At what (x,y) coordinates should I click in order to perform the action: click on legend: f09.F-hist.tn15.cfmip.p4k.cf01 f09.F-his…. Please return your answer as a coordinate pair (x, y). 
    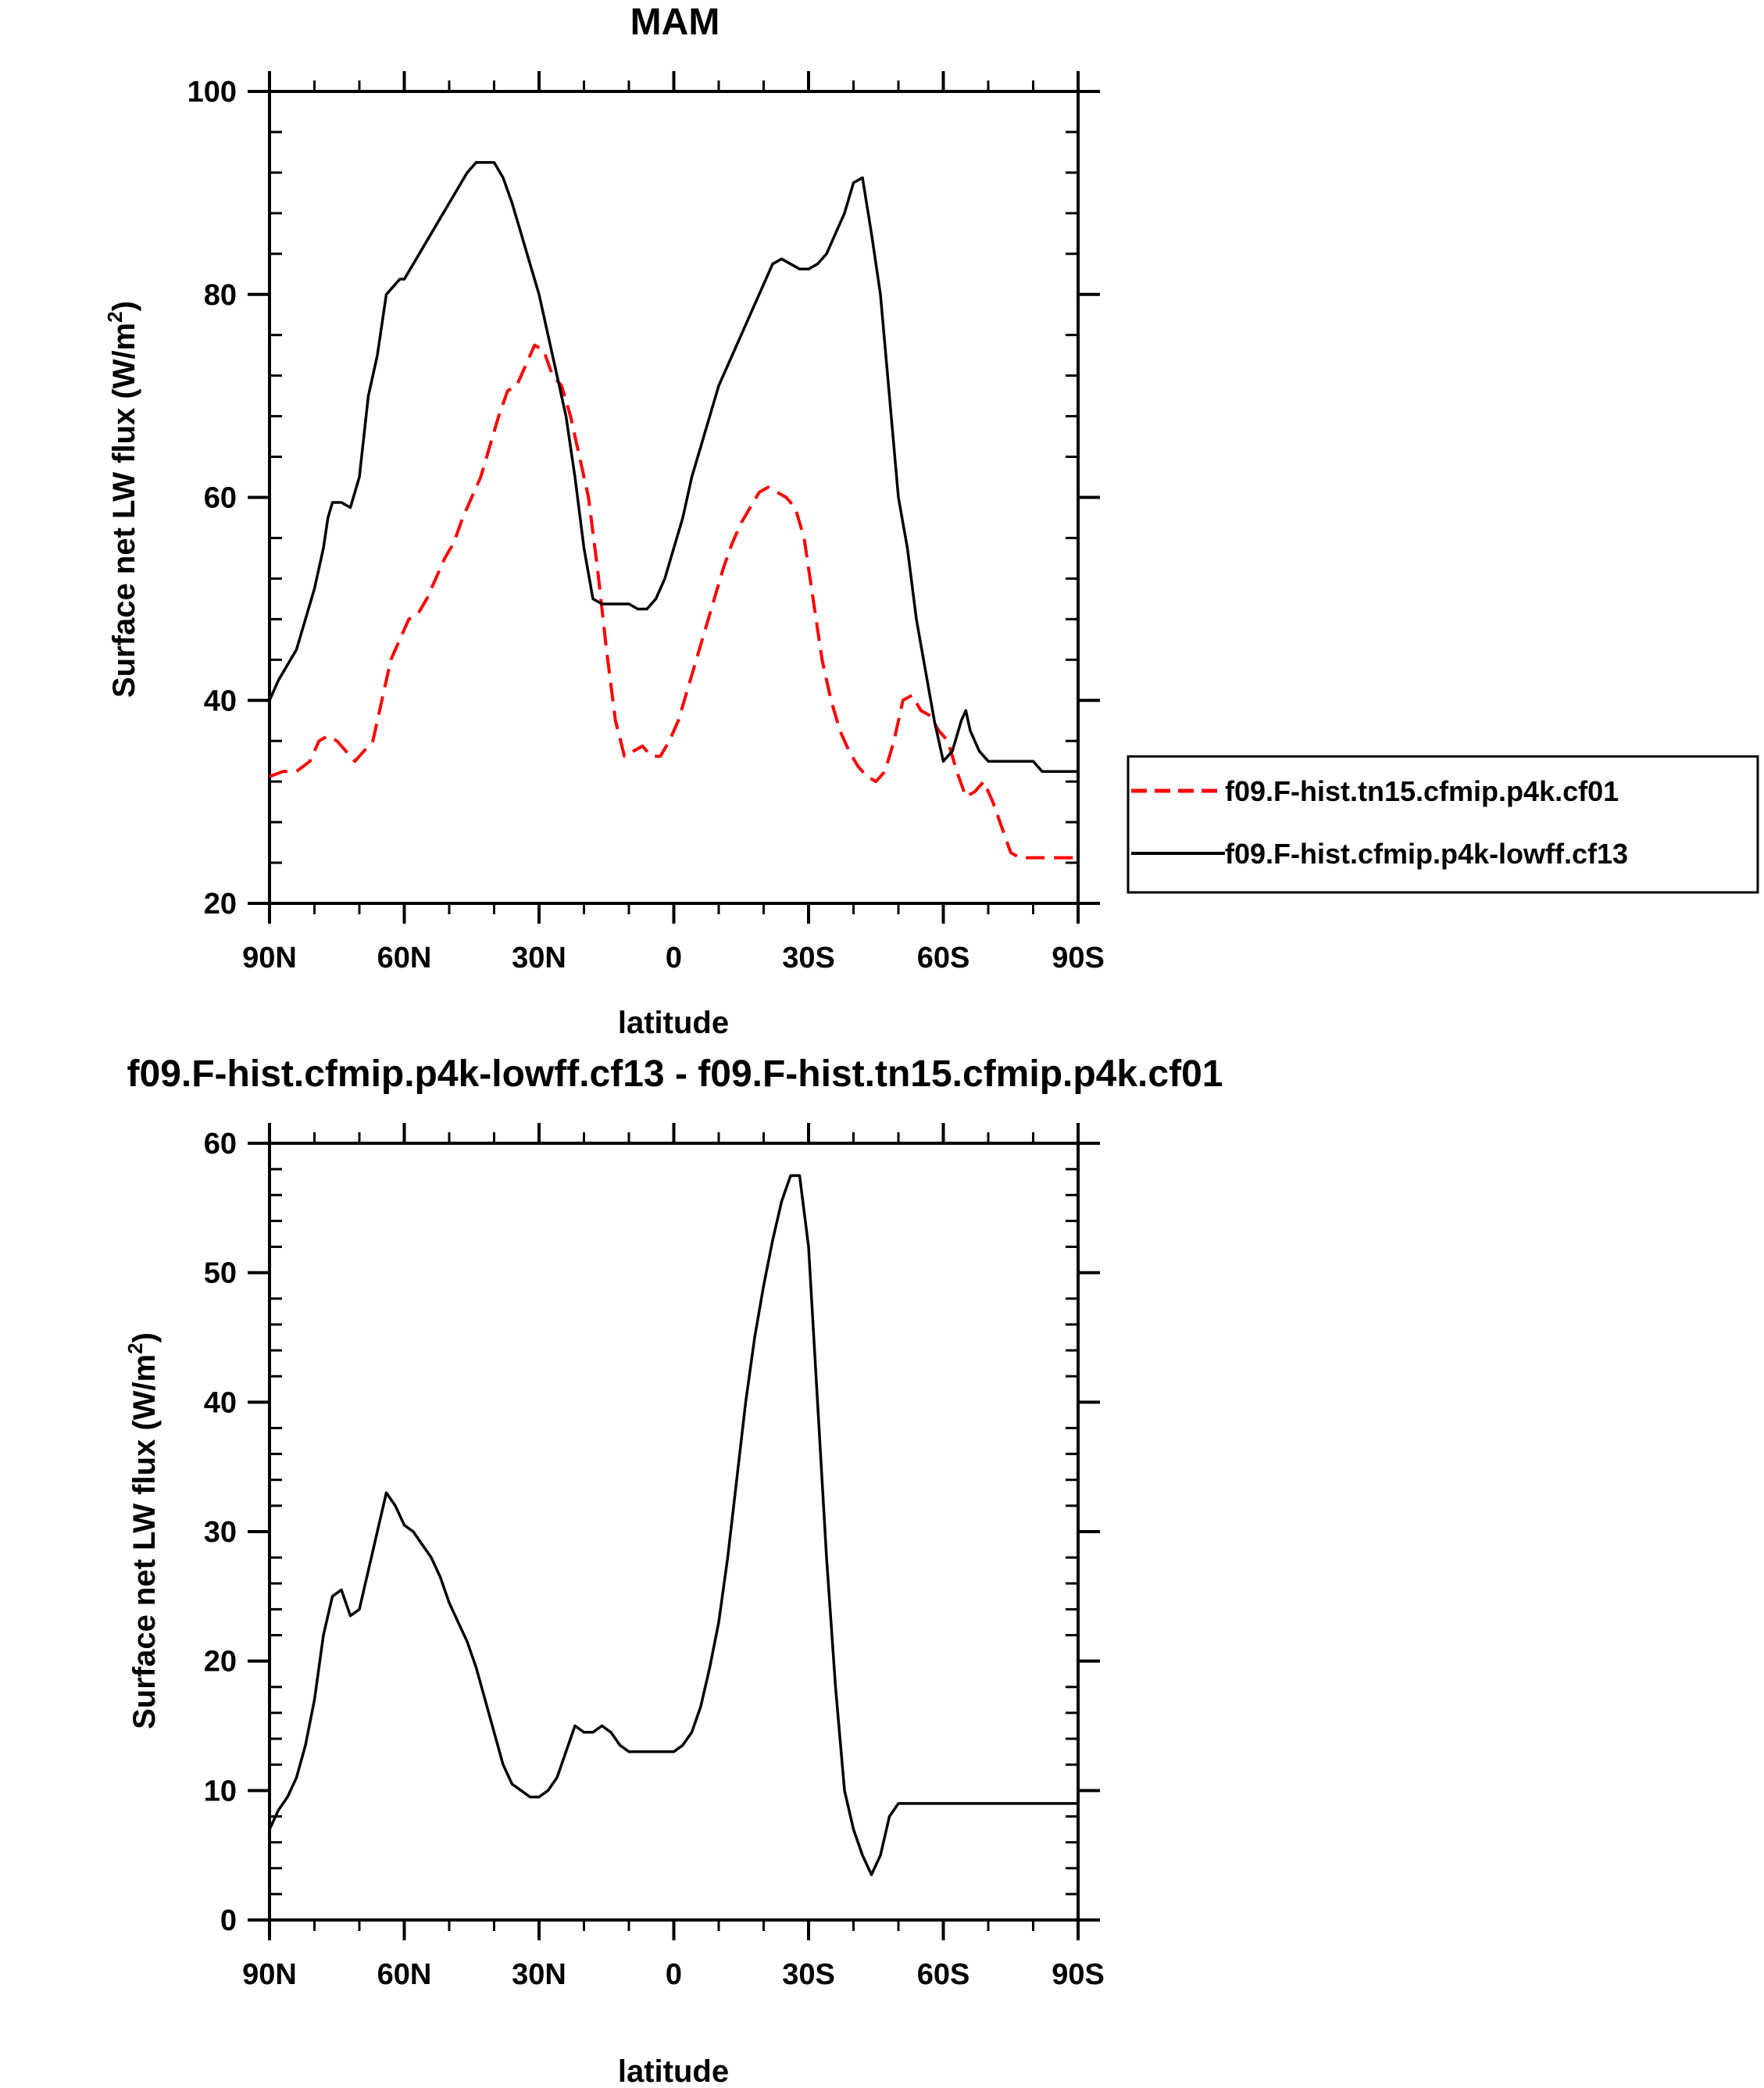
    Looking at the image, I should click on (1443, 824).